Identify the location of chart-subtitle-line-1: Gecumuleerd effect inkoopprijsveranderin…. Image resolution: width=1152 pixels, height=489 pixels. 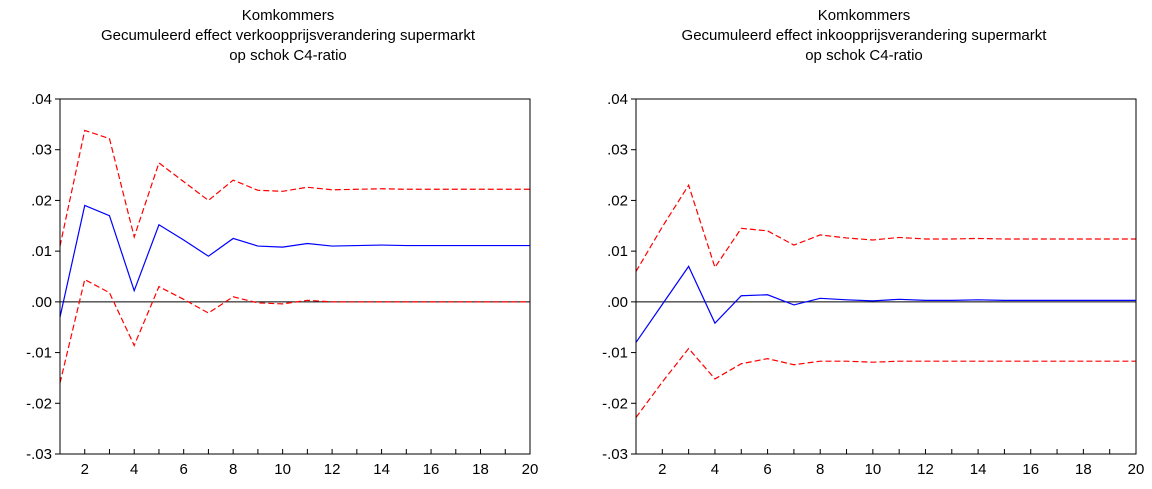
(864, 35).